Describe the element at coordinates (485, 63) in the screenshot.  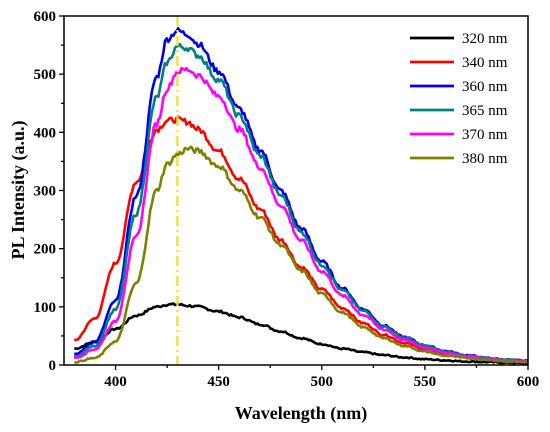
I see `legend-label: 340 nm` at that location.